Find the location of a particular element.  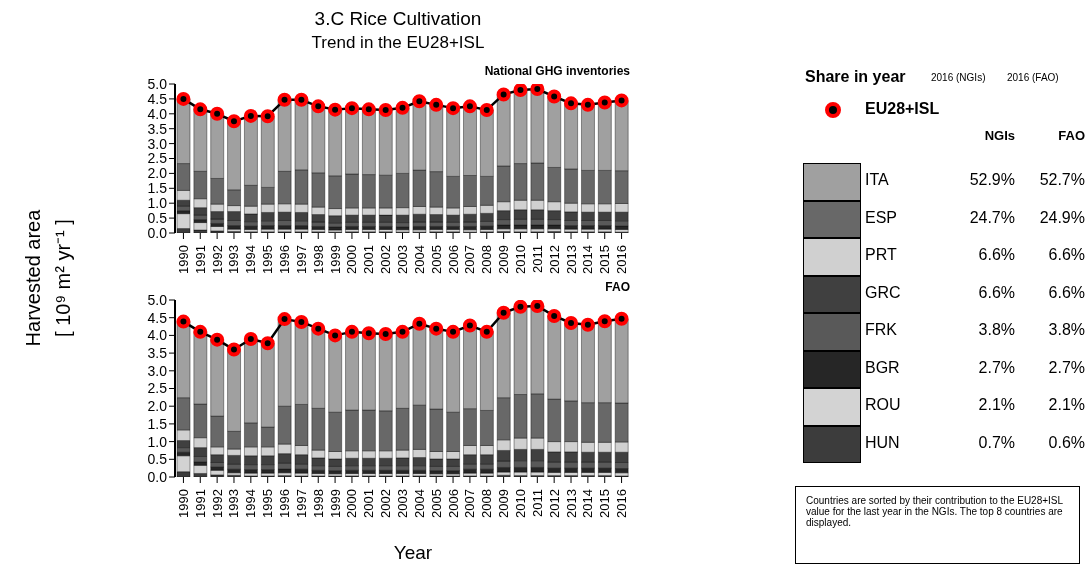

y-tick-label: 0.5 is located at coordinates (157, 459).